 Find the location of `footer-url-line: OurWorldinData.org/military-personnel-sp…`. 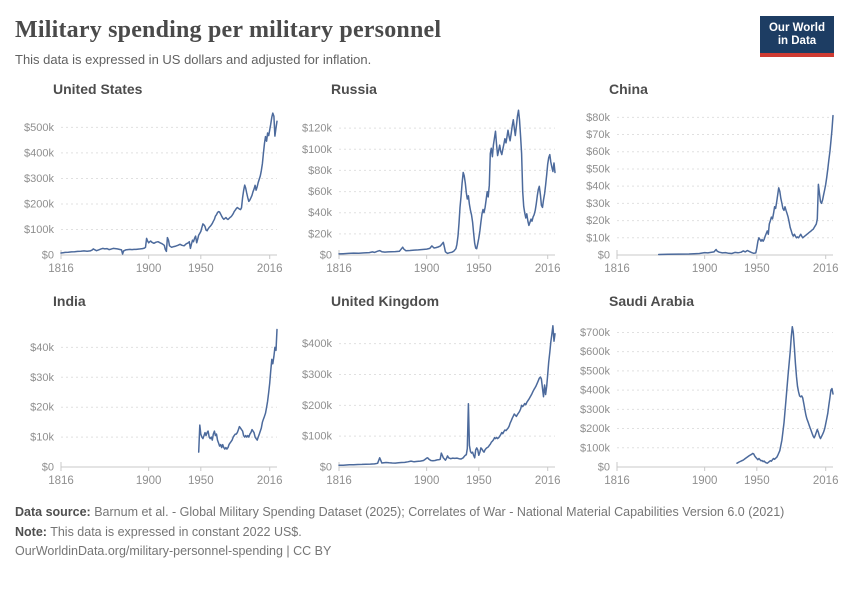

footer-url-line: OurWorldinData.org/military-personnel-sp… is located at coordinates (173, 551).